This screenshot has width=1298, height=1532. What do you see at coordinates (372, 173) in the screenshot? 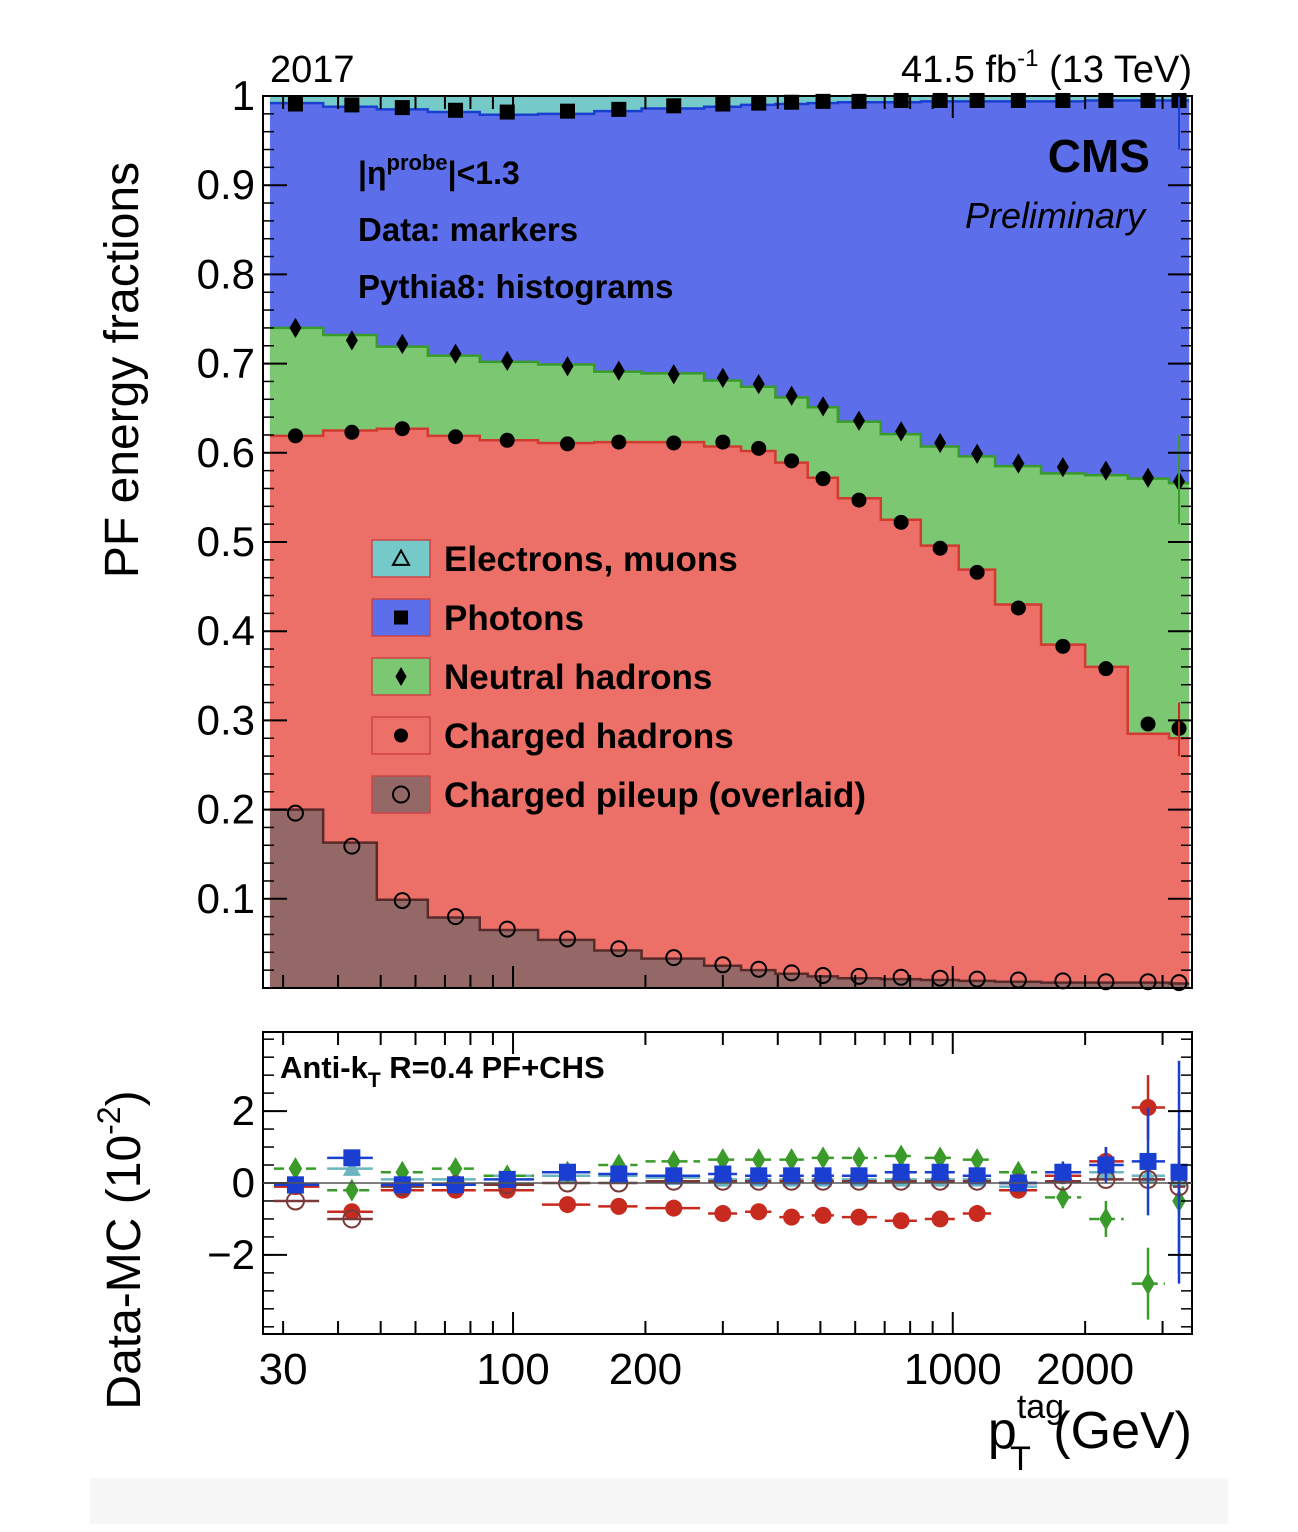
I see `eta-prefix: |η` at bounding box center [372, 173].